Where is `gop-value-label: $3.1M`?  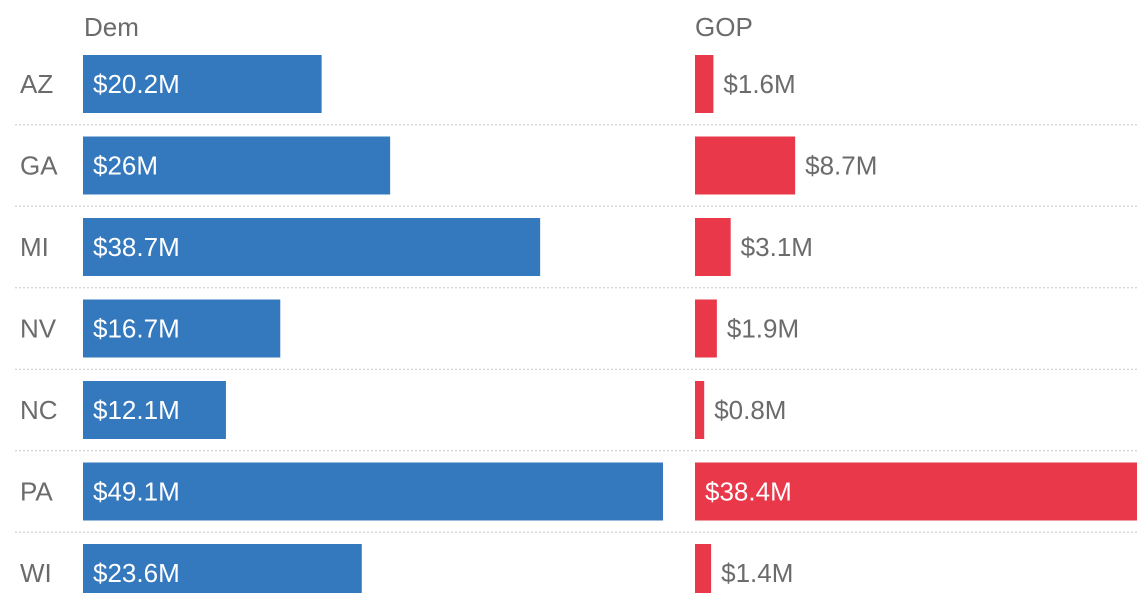 gop-value-label: $3.1M is located at coordinates (777, 247).